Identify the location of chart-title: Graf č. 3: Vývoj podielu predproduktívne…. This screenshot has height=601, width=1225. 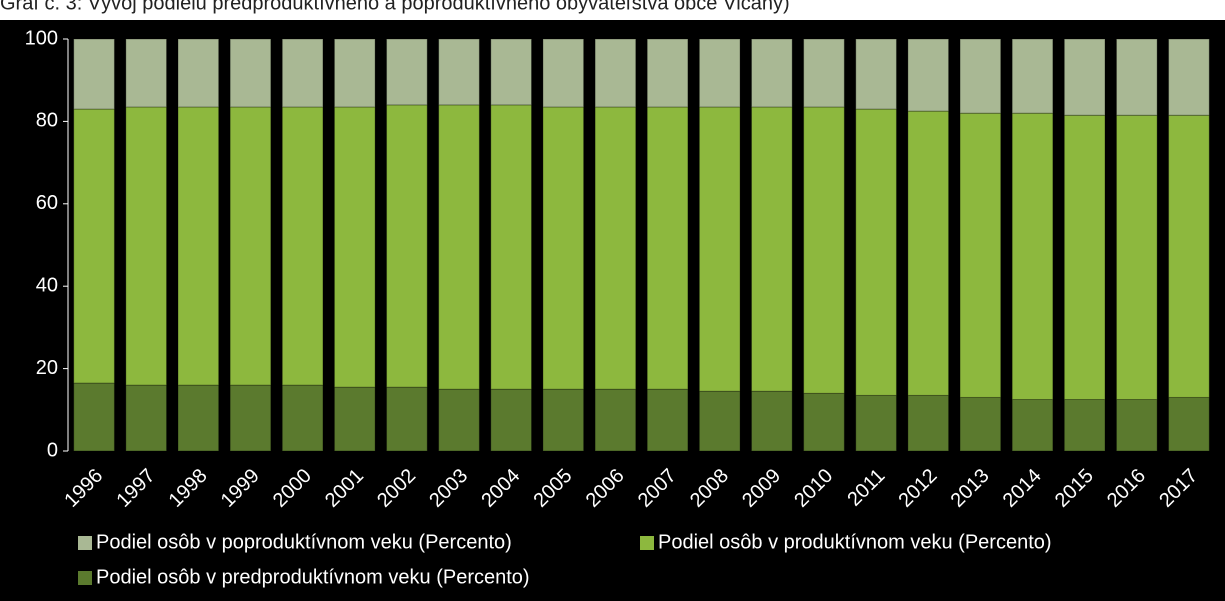
(395, 7).